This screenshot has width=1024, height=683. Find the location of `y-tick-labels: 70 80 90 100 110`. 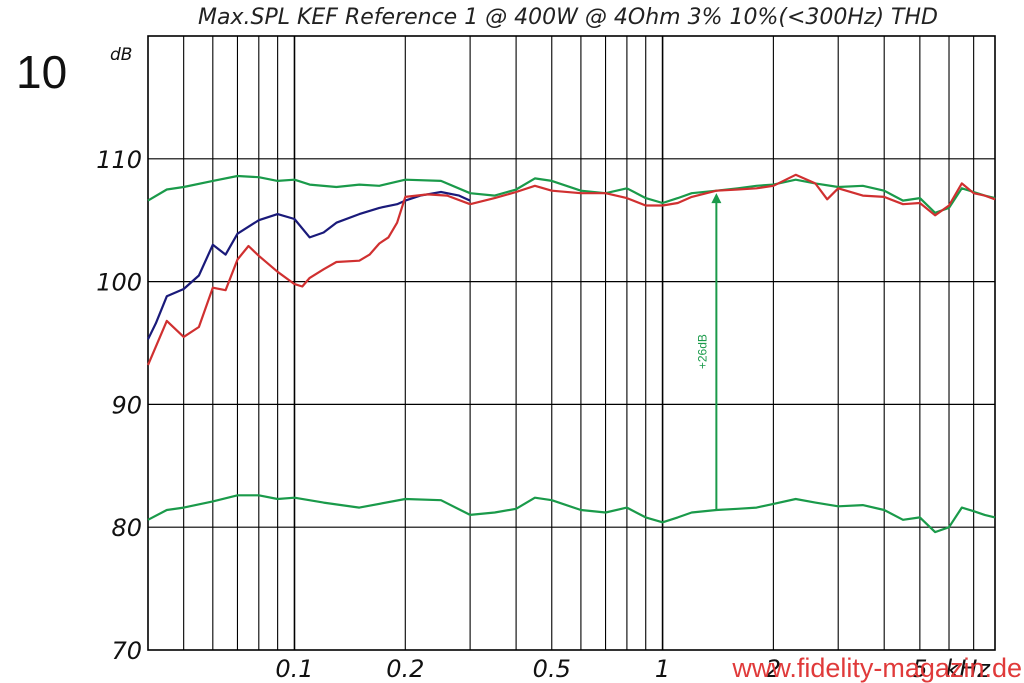

y-tick-labels: 70 80 90 100 110 is located at coordinates (119, 405).